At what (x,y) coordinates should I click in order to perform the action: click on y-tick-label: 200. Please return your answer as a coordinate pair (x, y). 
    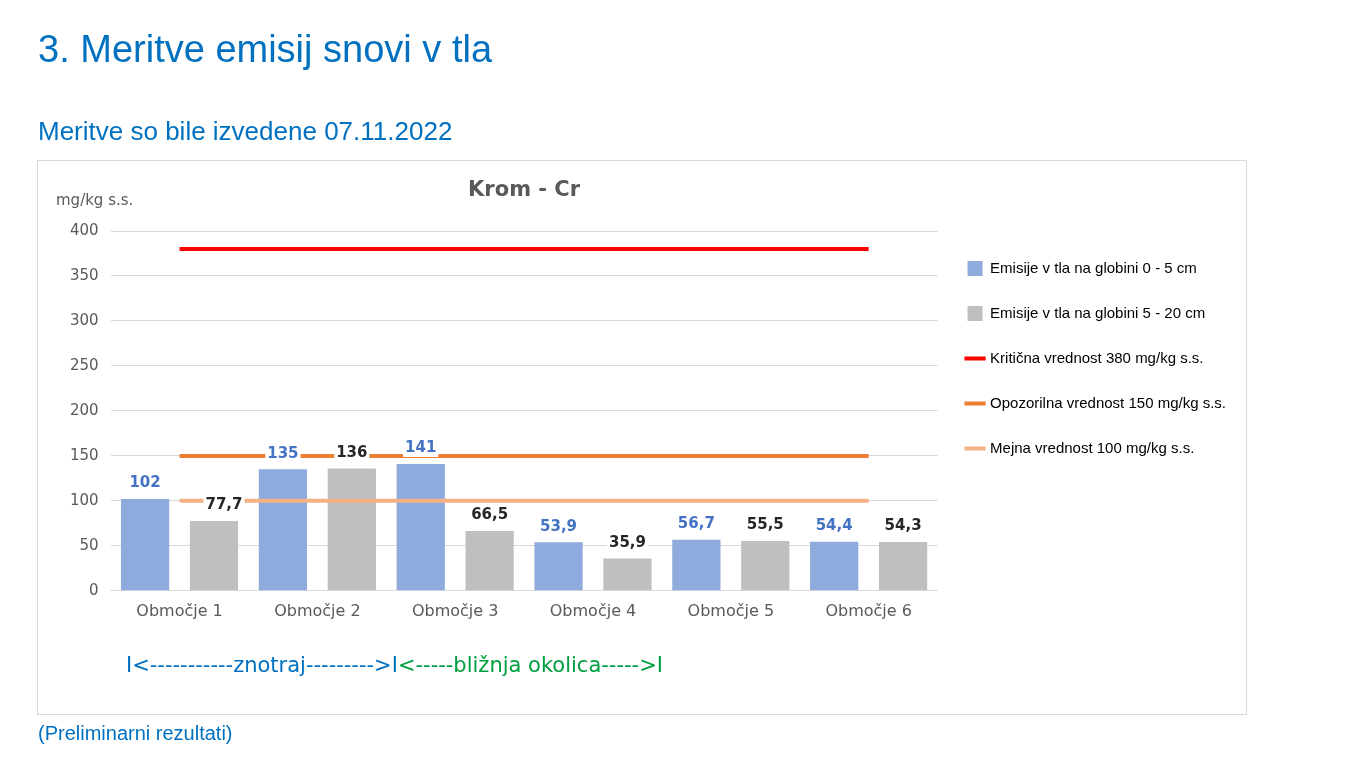
    Looking at the image, I should click on (84, 409).